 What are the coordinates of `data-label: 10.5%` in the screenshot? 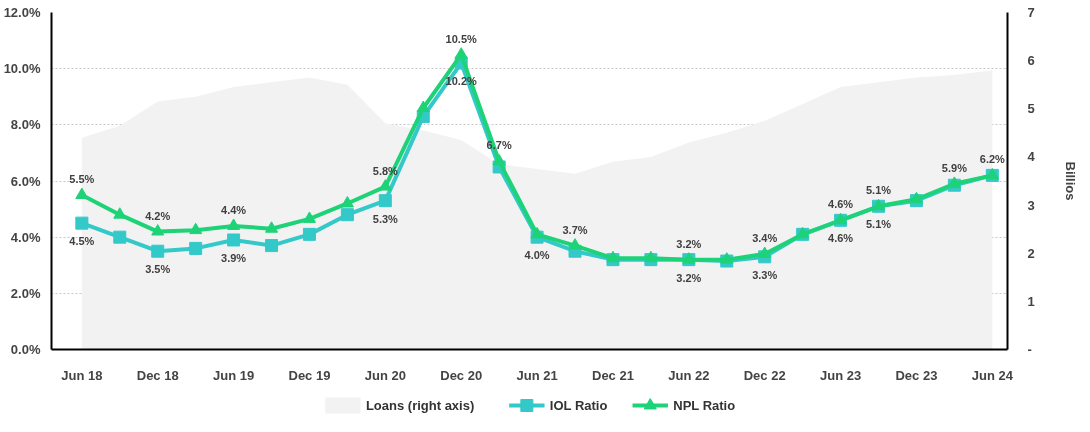 It's located at (461, 38).